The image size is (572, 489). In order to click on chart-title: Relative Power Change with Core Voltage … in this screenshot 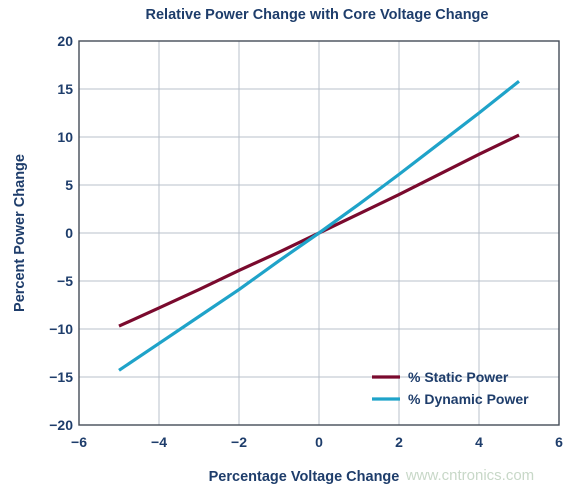, I will do `click(317, 15)`.